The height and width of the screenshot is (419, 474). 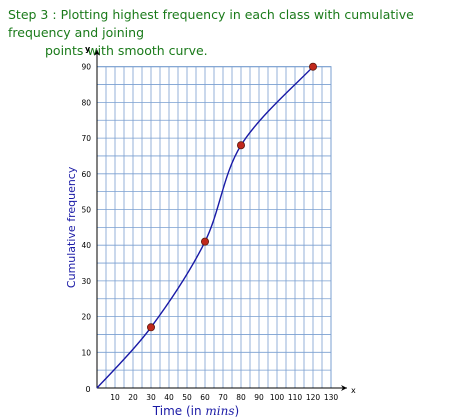 I want to click on x-axis-label: Time (in mins), so click(x=195, y=411).